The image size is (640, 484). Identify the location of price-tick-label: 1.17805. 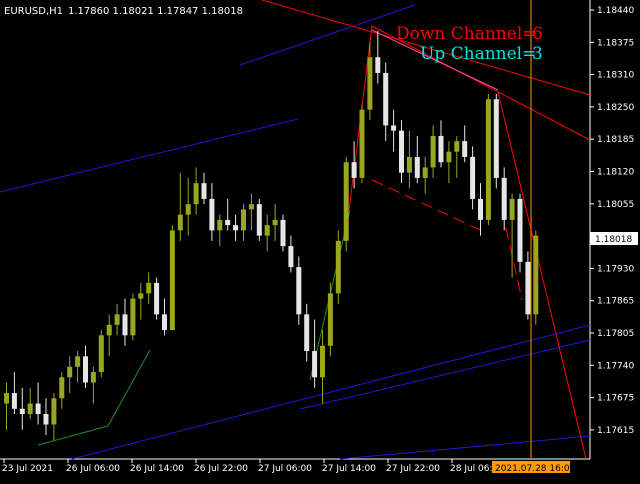
(615, 334).